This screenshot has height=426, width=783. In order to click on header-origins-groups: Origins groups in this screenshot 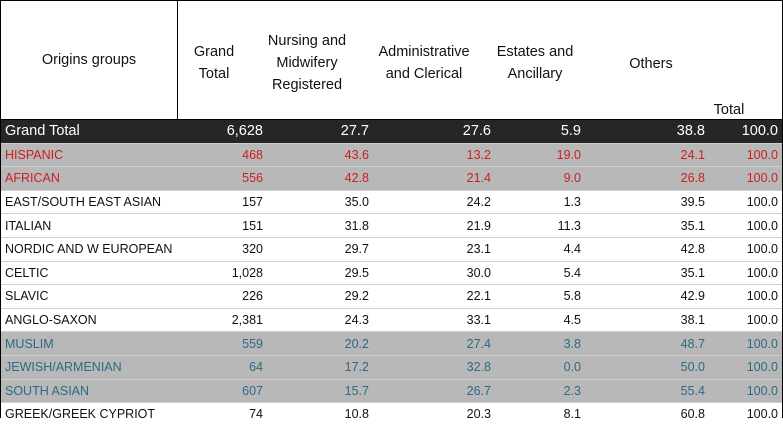, I will do `click(89, 60)`.